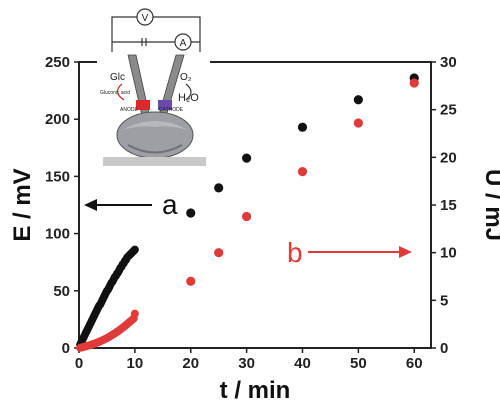 The height and width of the screenshot is (413, 500). Describe the element at coordinates (90, 205) in the screenshot. I see `arrow-a-head` at that location.